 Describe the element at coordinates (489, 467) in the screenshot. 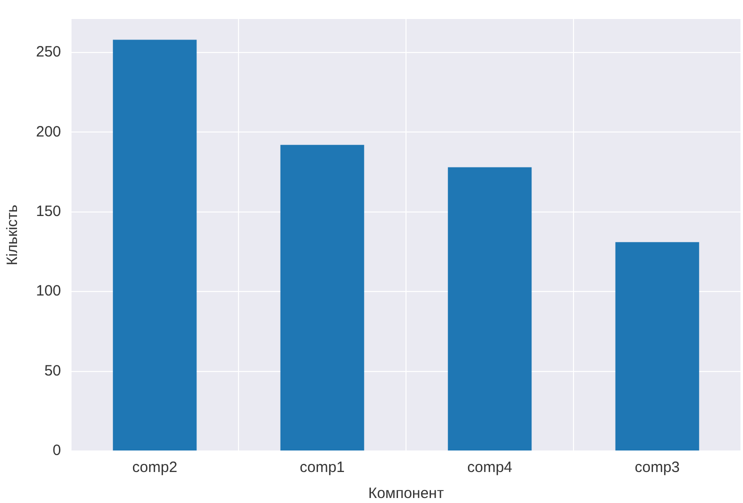

I see `x-tick-label: comp4` at that location.